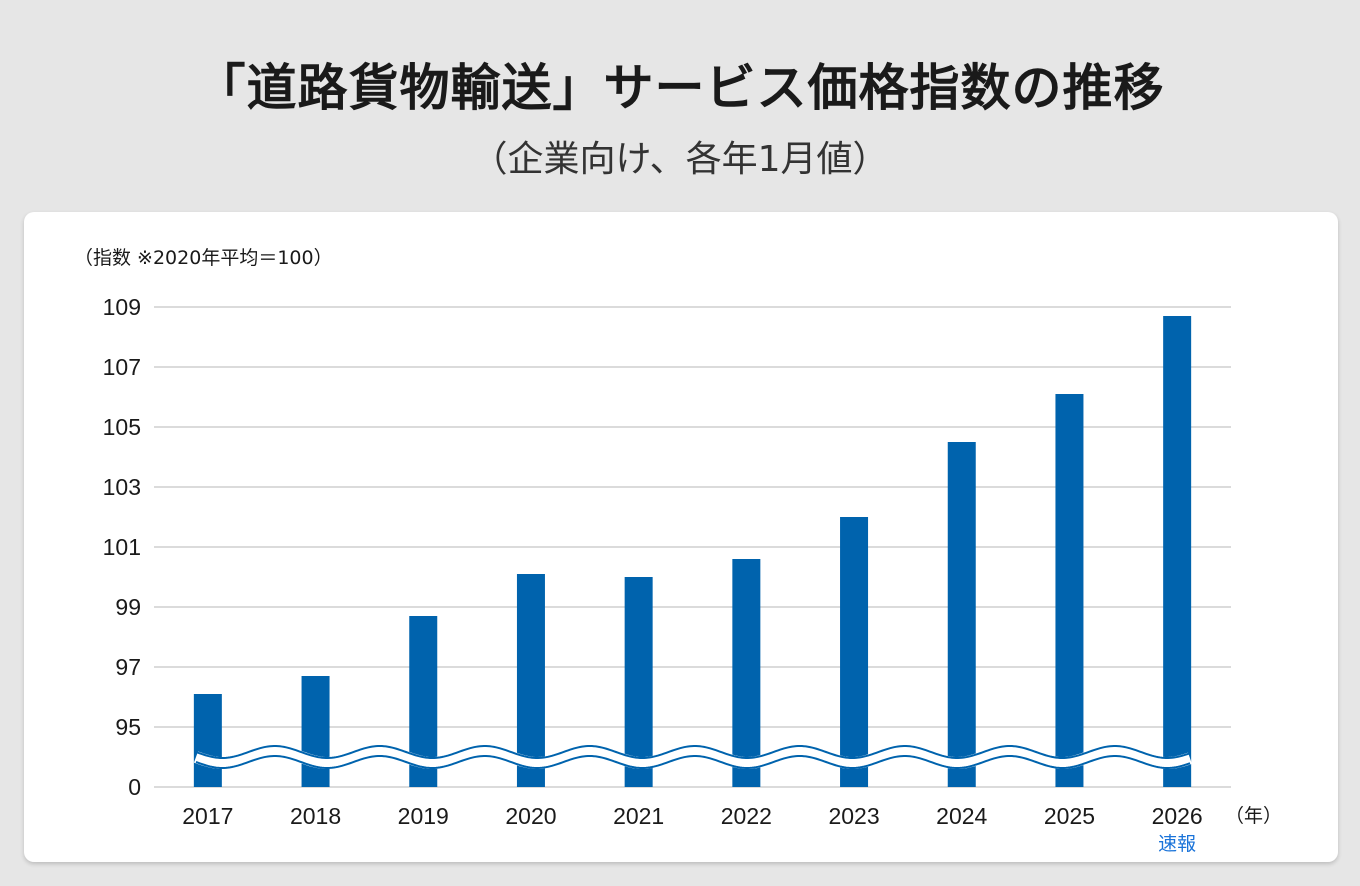 The image size is (1360, 886). What do you see at coordinates (680, 159) in the screenshot?
I see `chart-subtitle: （企業向け、各年1月値）` at bounding box center [680, 159].